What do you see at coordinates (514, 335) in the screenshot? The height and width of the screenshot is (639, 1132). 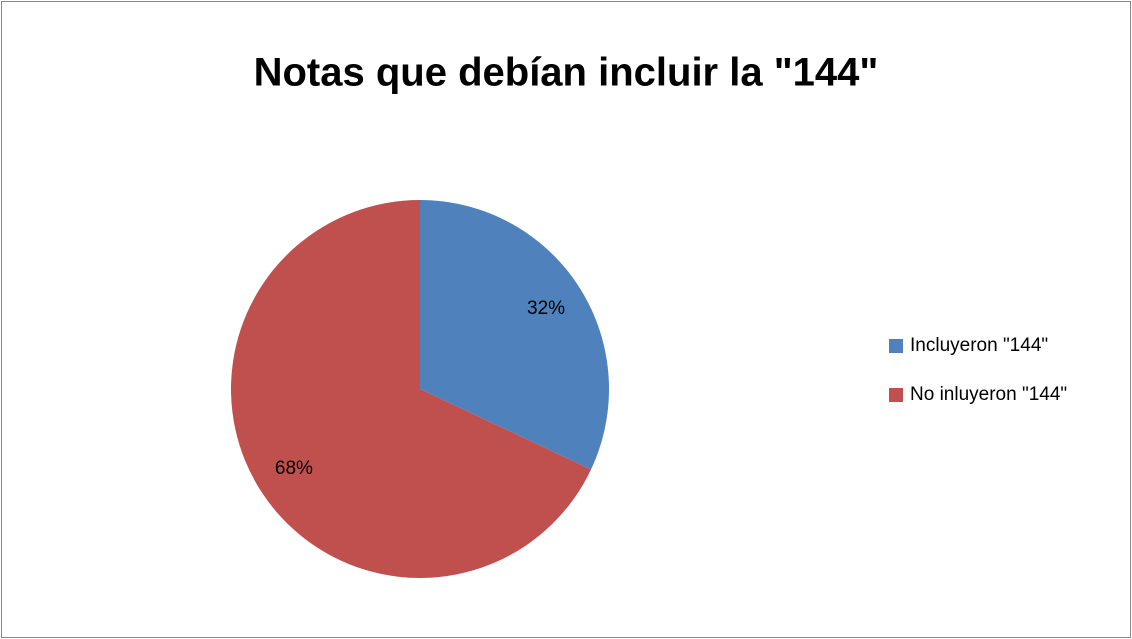 I see `pie-slice` at bounding box center [514, 335].